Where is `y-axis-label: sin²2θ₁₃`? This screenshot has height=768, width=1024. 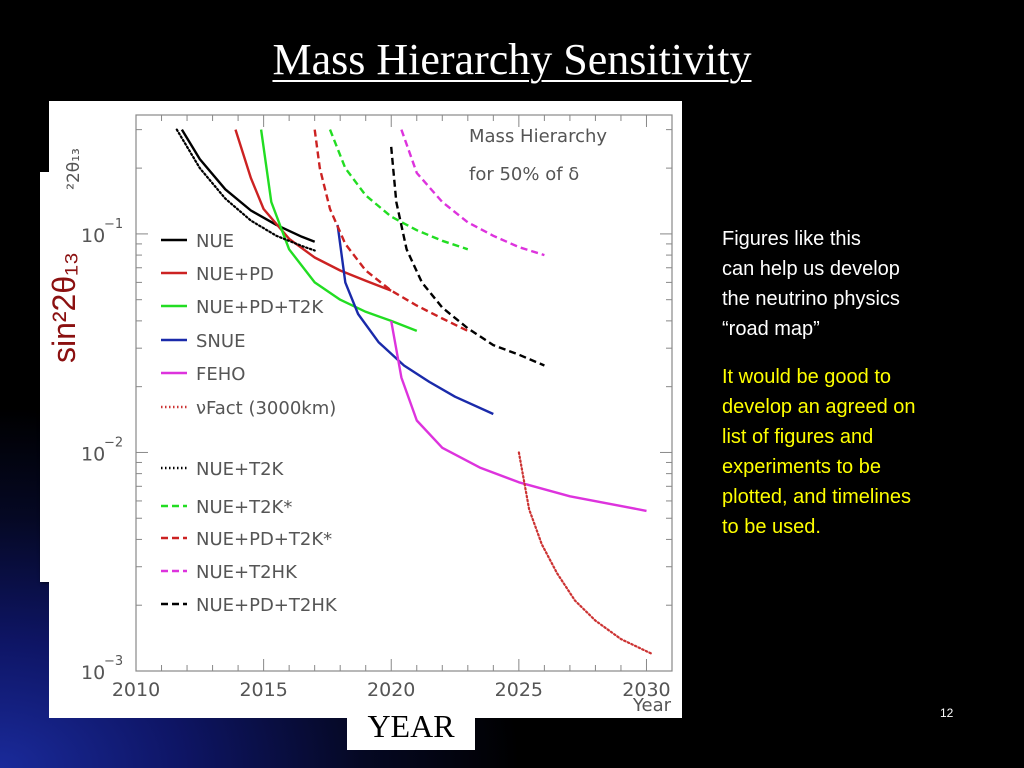
y-axis-label: sin²2θ₁₃ is located at coordinates (64, 307).